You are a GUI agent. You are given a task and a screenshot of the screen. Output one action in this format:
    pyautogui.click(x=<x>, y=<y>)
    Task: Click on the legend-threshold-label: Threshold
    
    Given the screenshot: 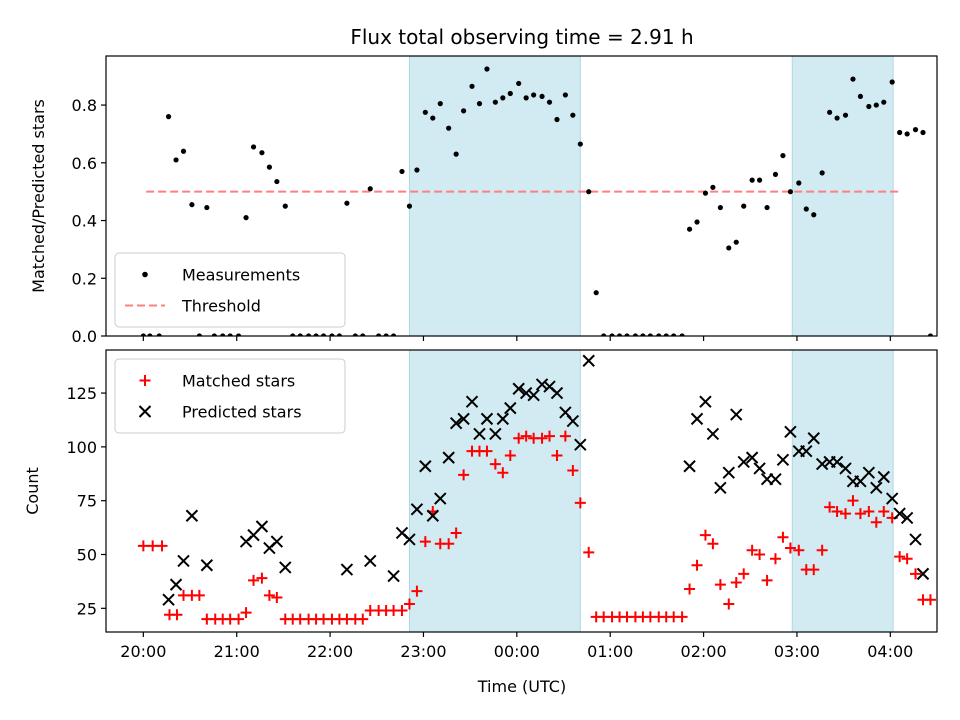 What is the action you would take?
    pyautogui.click(x=221, y=306)
    